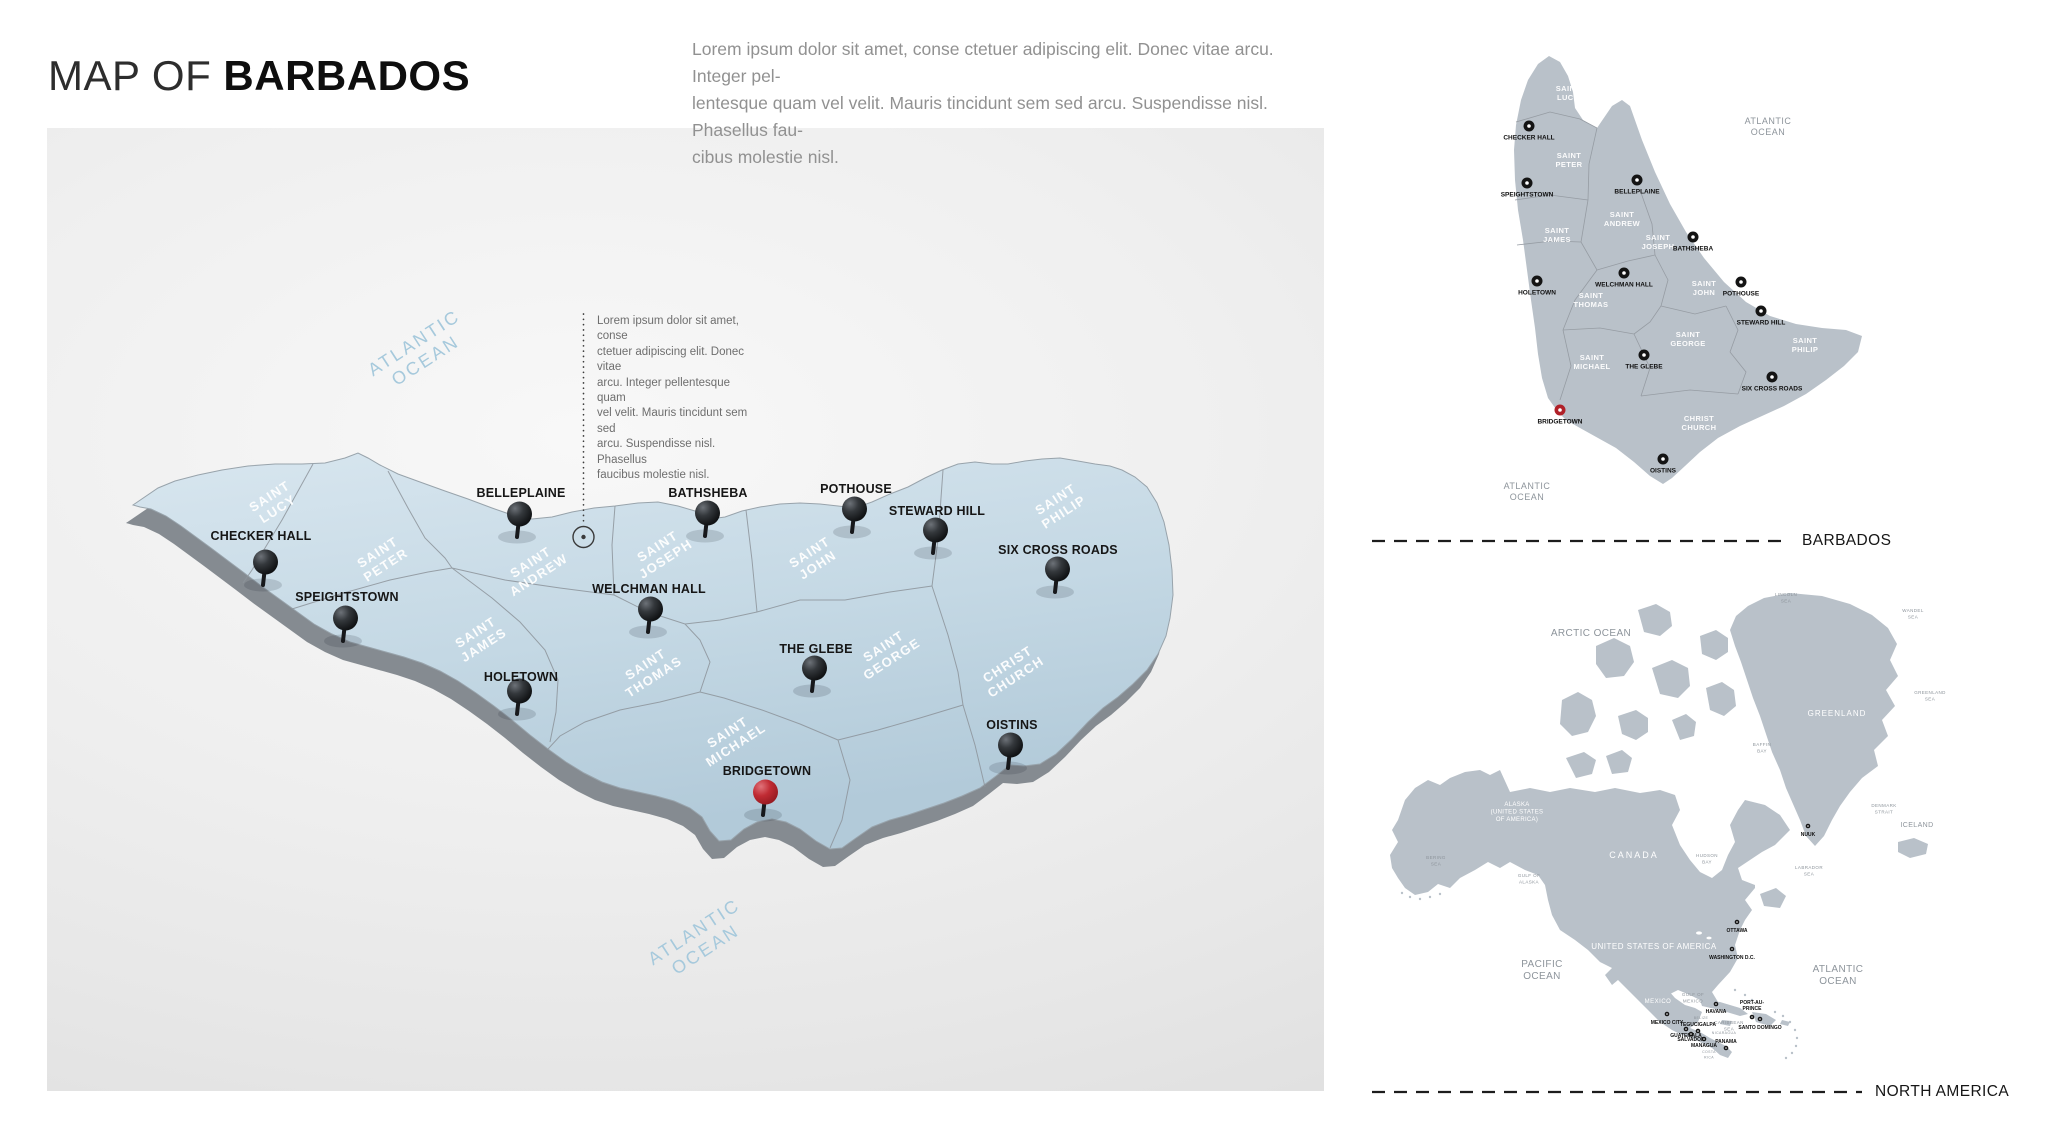 The image size is (2048, 1138). What do you see at coordinates (1663, 464) in the screenshot?
I see `inset-city-oistins: OISTINS` at bounding box center [1663, 464].